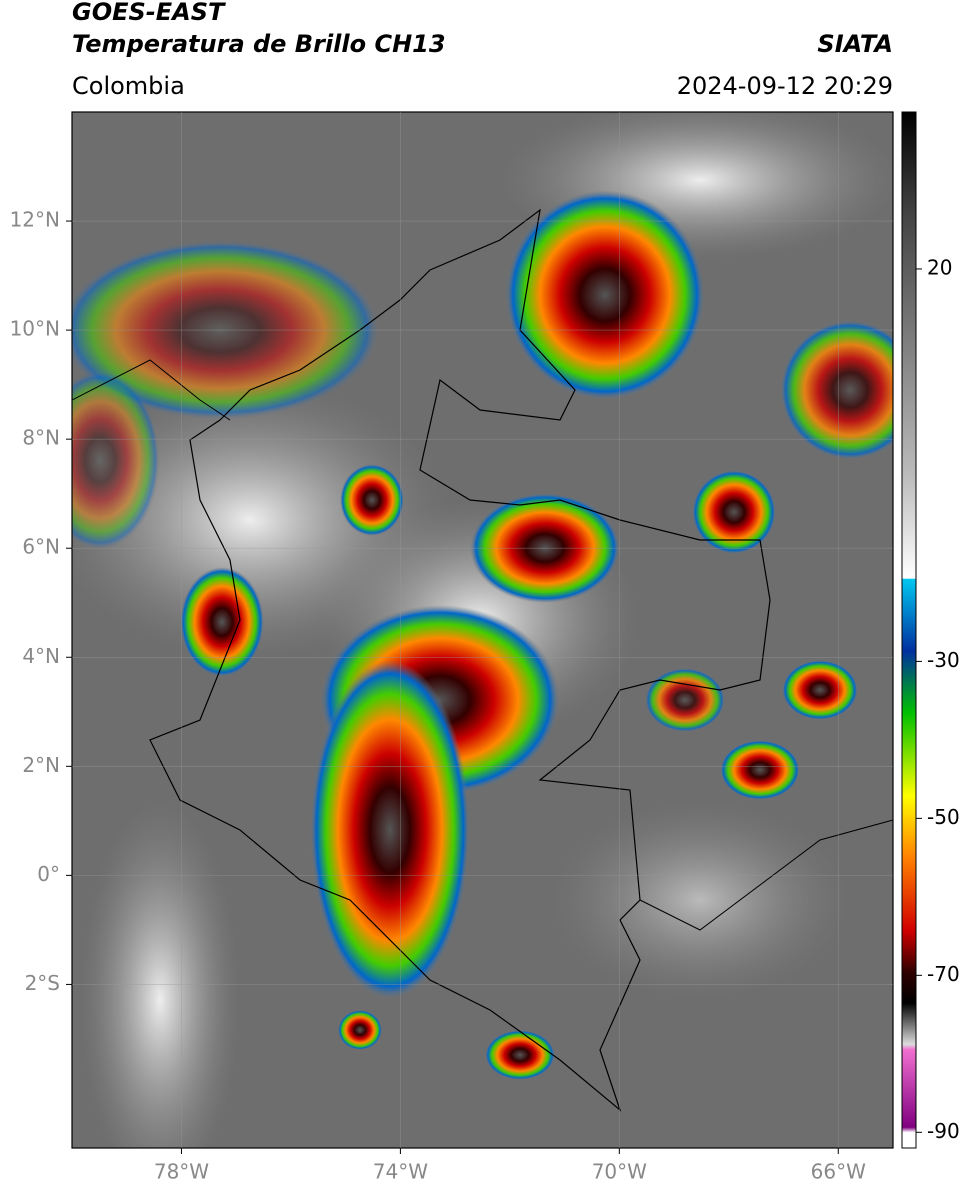 This screenshot has width=966, height=1190. Describe the element at coordinates (785, 86) in the screenshot. I see `timestamp: 2024-09-12 20:29` at that location.